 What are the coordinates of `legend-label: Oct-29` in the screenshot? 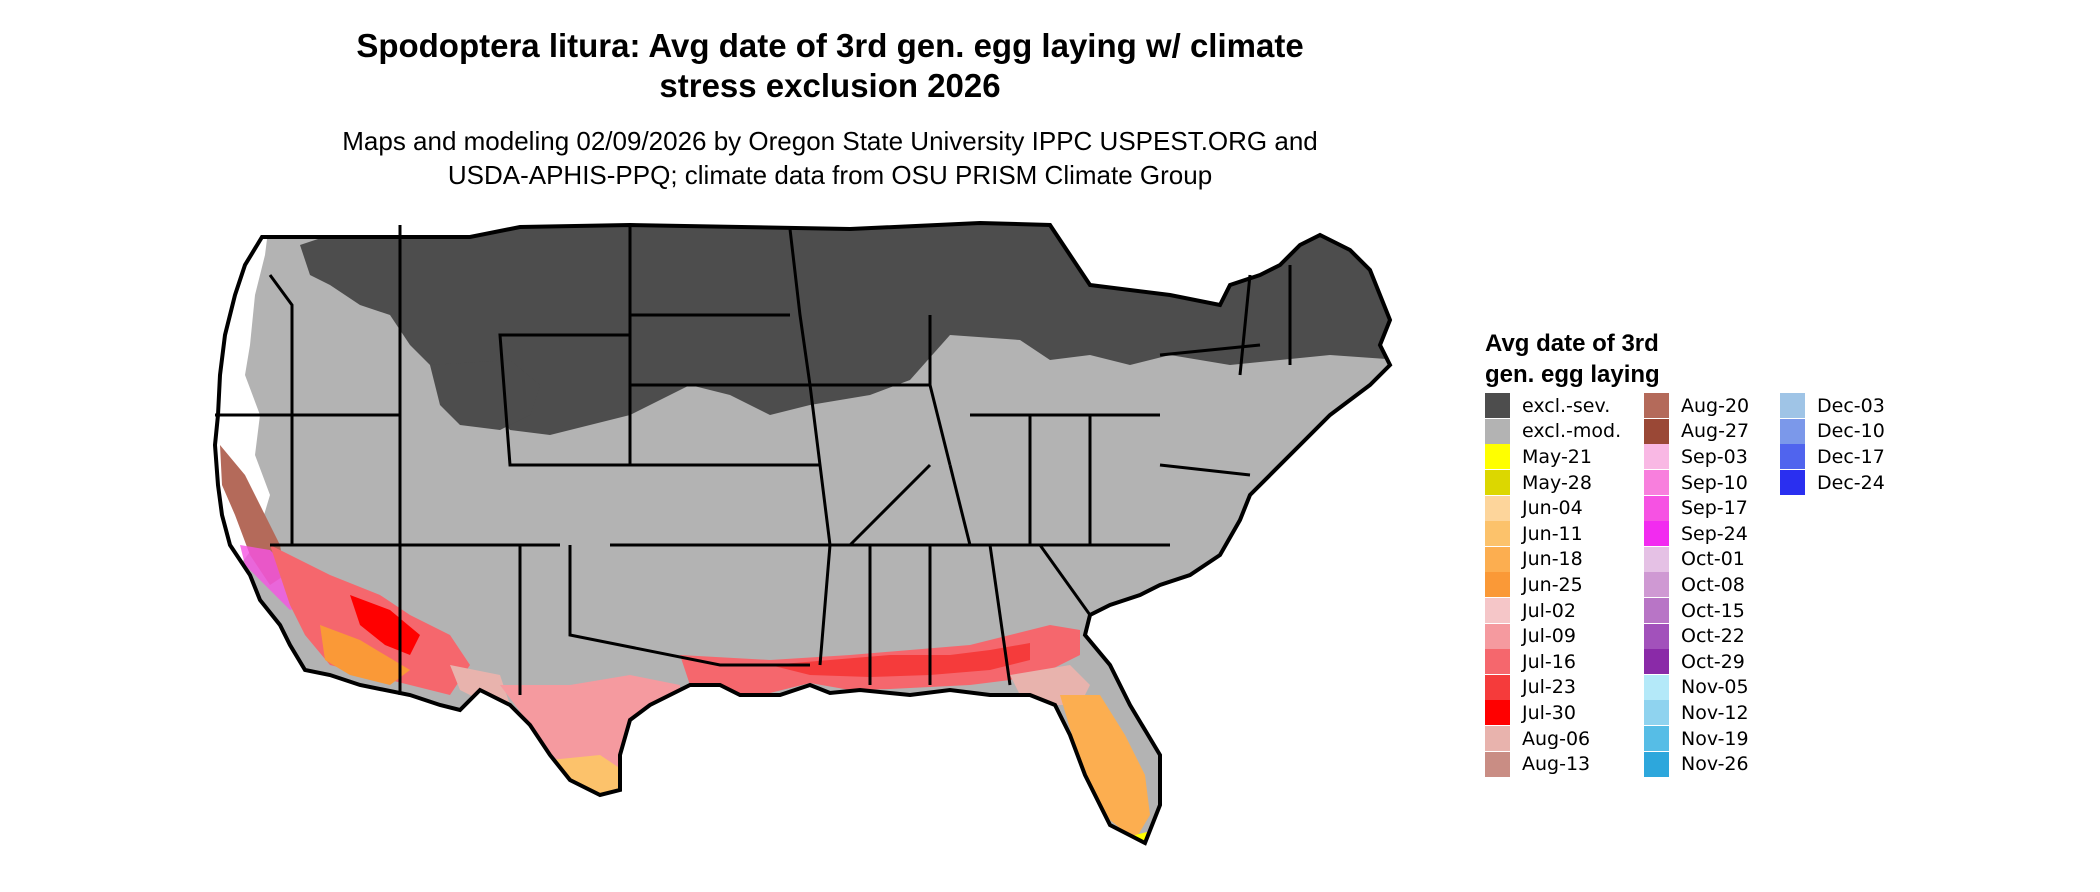 It's located at (1713, 661).